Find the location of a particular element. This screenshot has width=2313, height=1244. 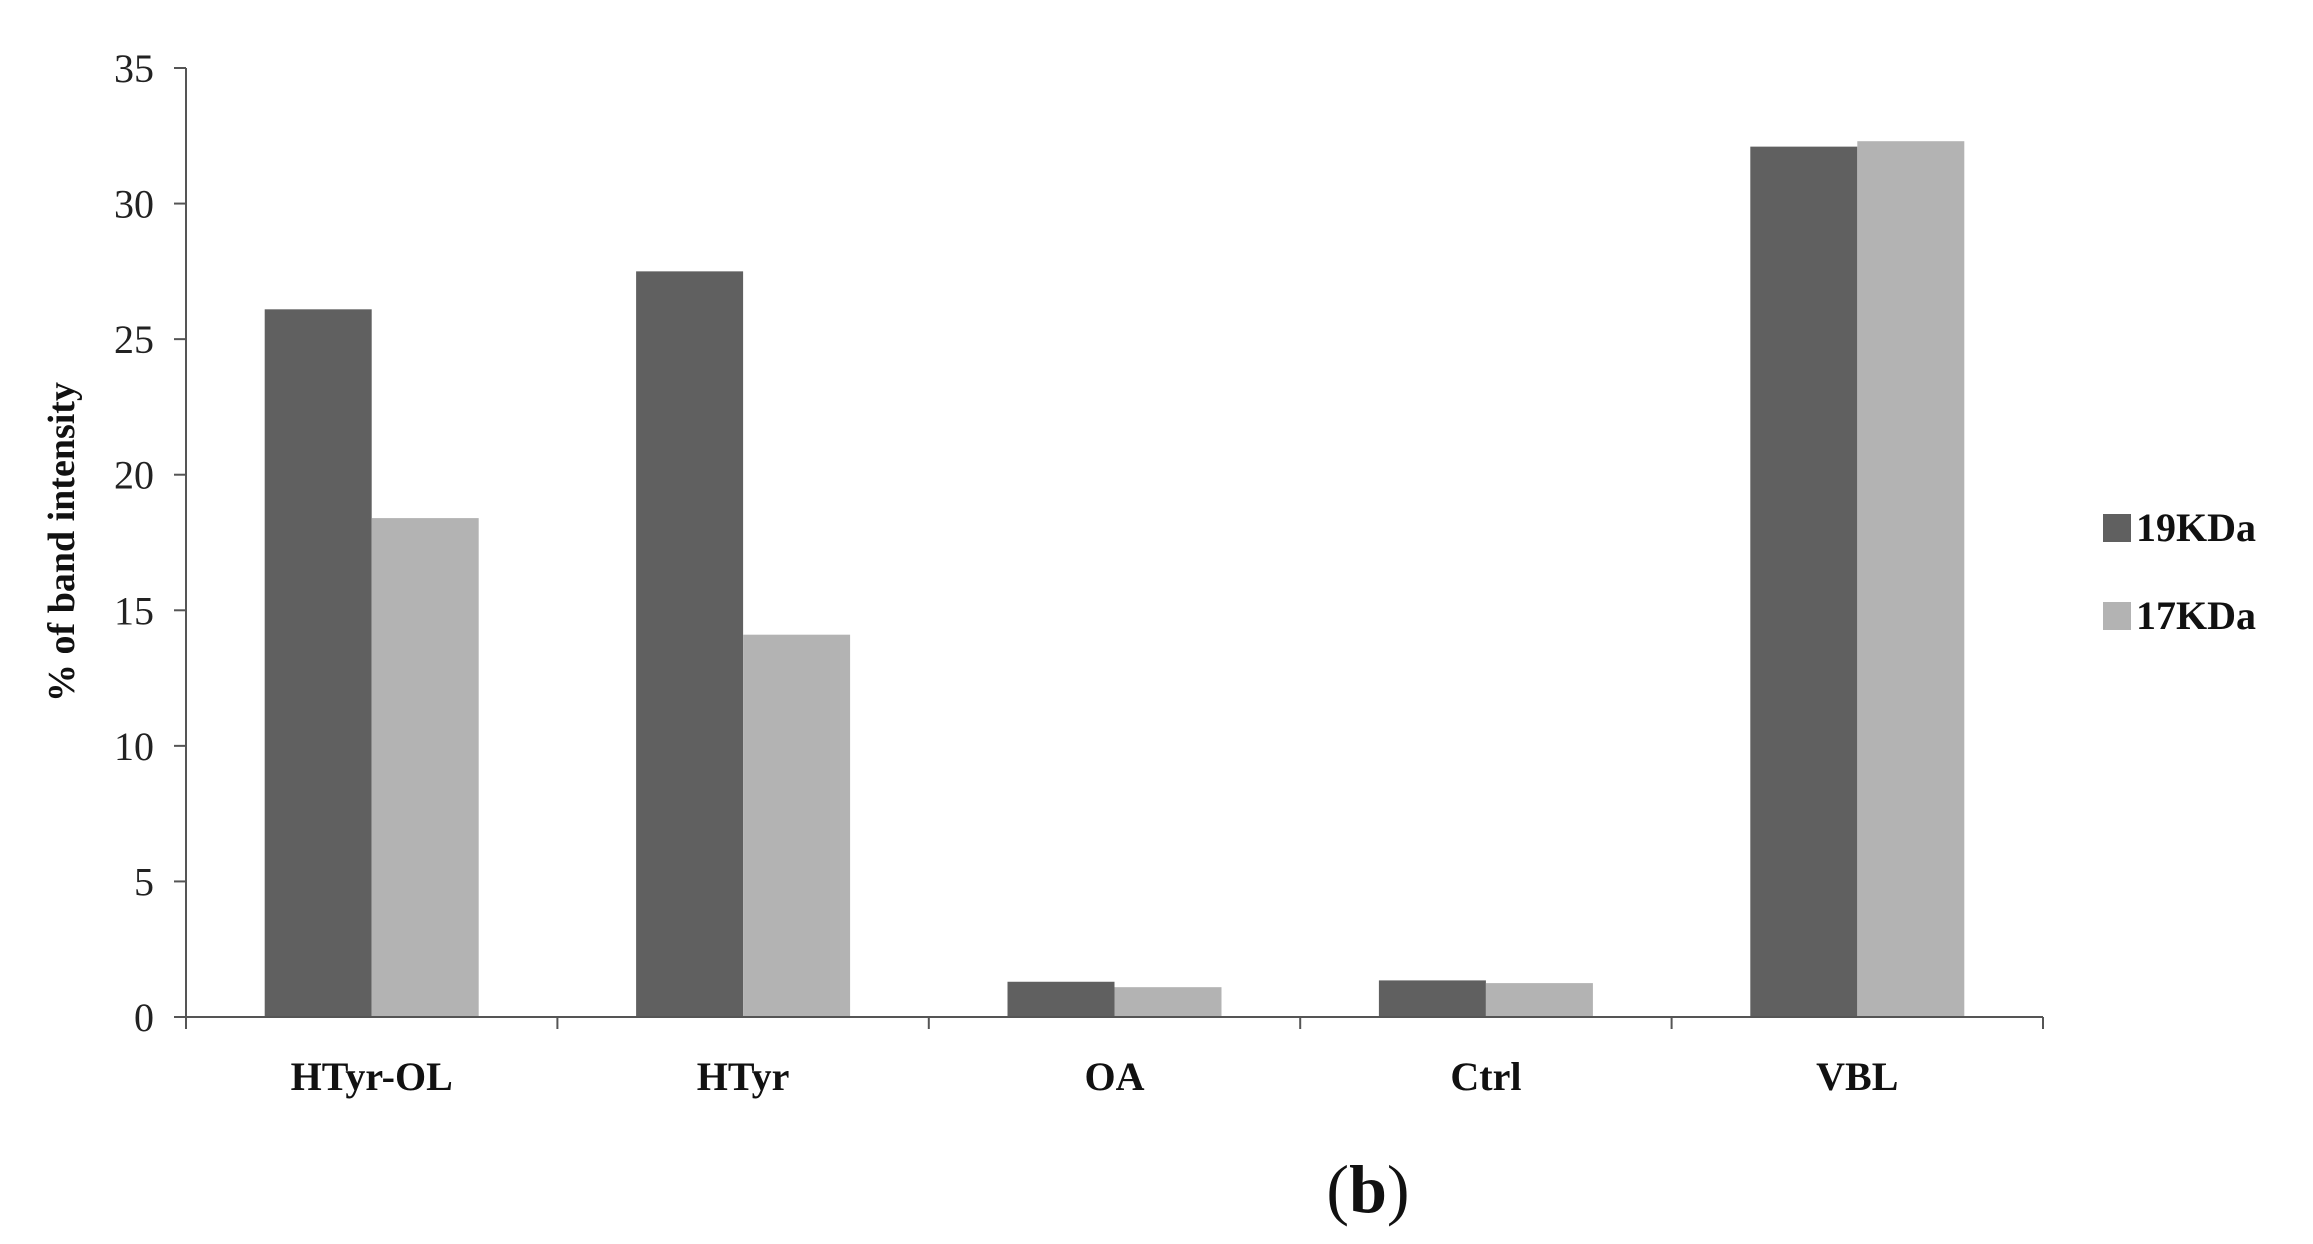

x-category-label: OA is located at coordinates (1115, 1076).